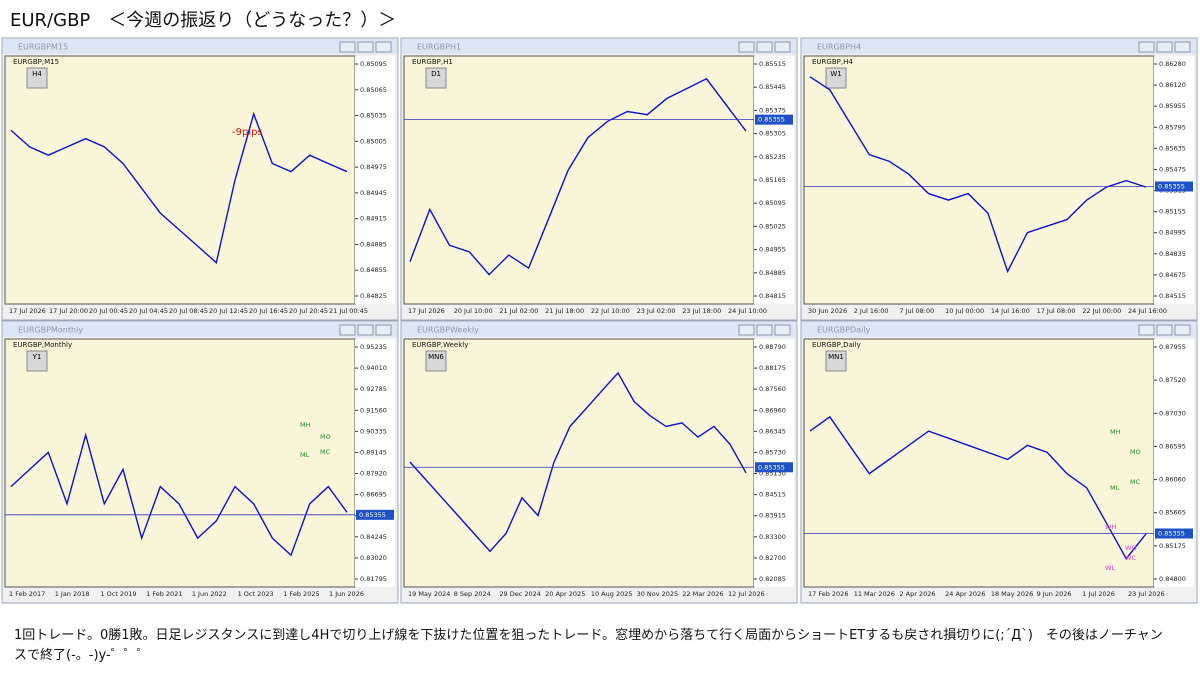 The image size is (1200, 675). Describe the element at coordinates (1115, 432) in the screenshot. I see `annotation: MH` at that location.